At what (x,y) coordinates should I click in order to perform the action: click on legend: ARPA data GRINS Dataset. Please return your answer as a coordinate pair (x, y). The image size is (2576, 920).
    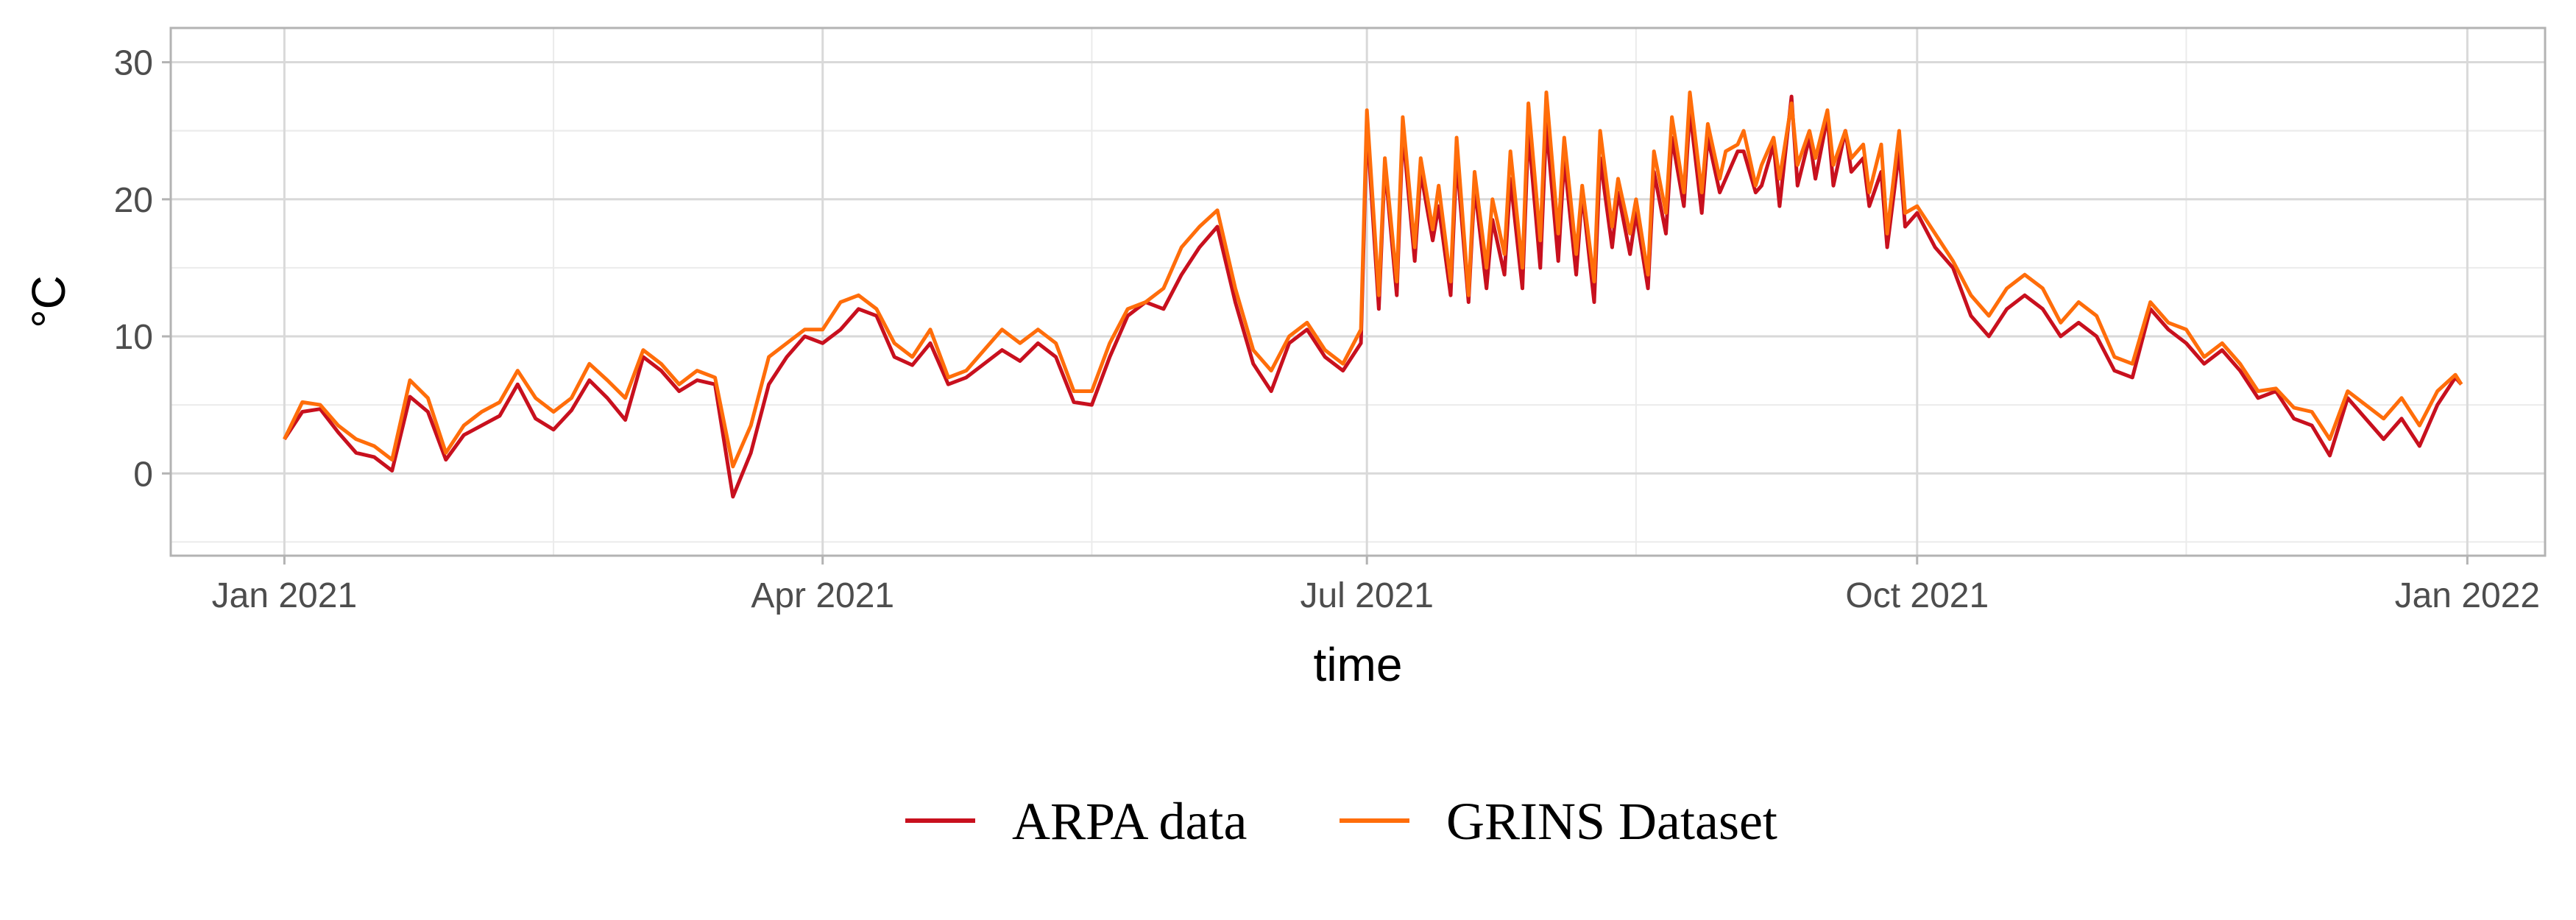
    Looking at the image, I should click on (1341, 821).